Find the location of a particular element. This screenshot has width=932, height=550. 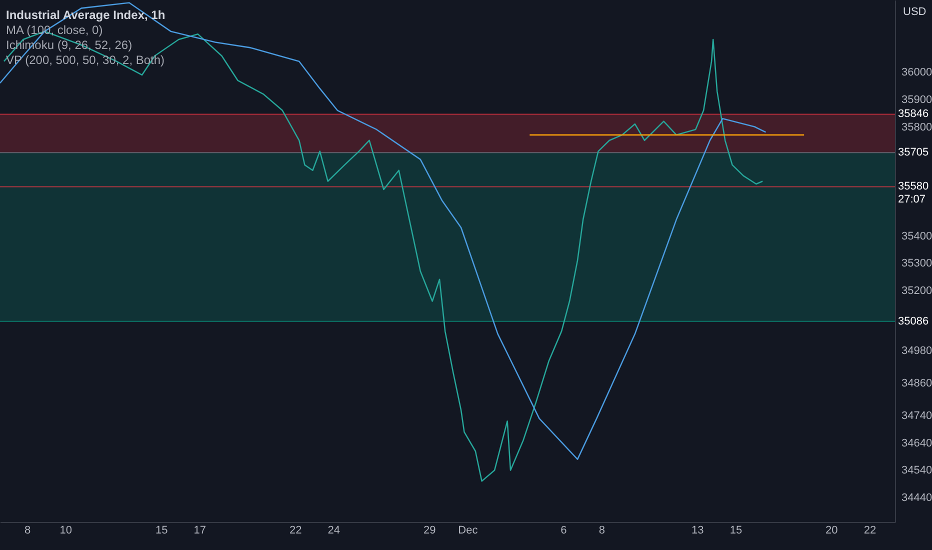

y-tick-label: 35400 is located at coordinates (917, 236).